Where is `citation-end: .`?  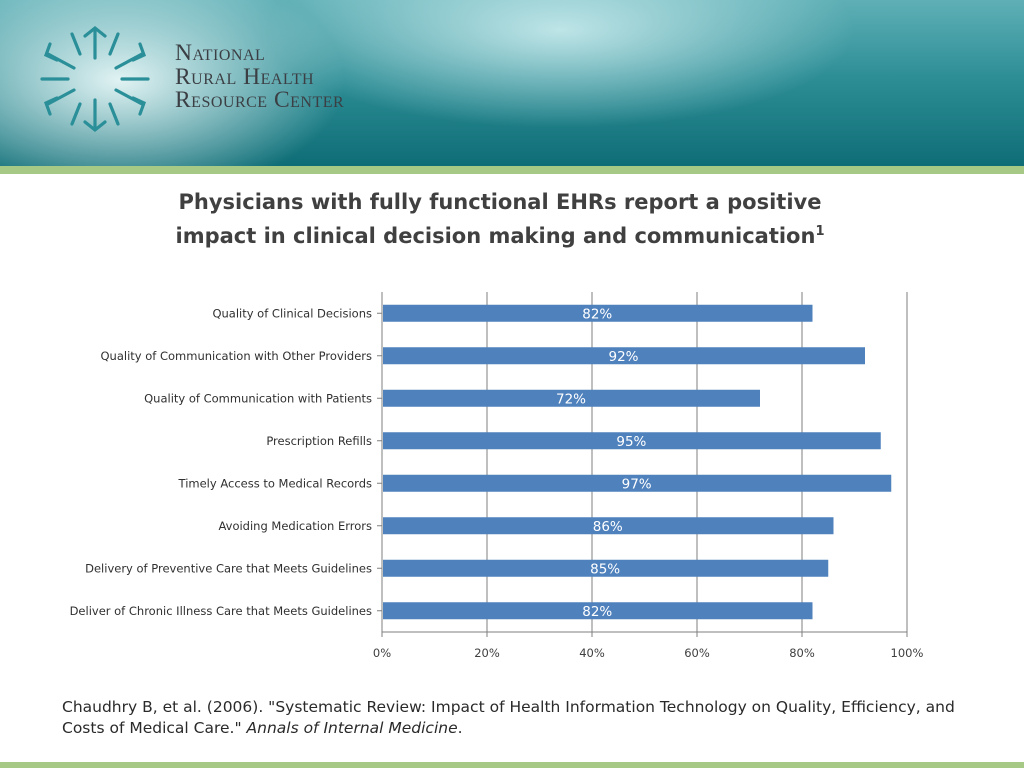
citation-end: . is located at coordinates (460, 728).